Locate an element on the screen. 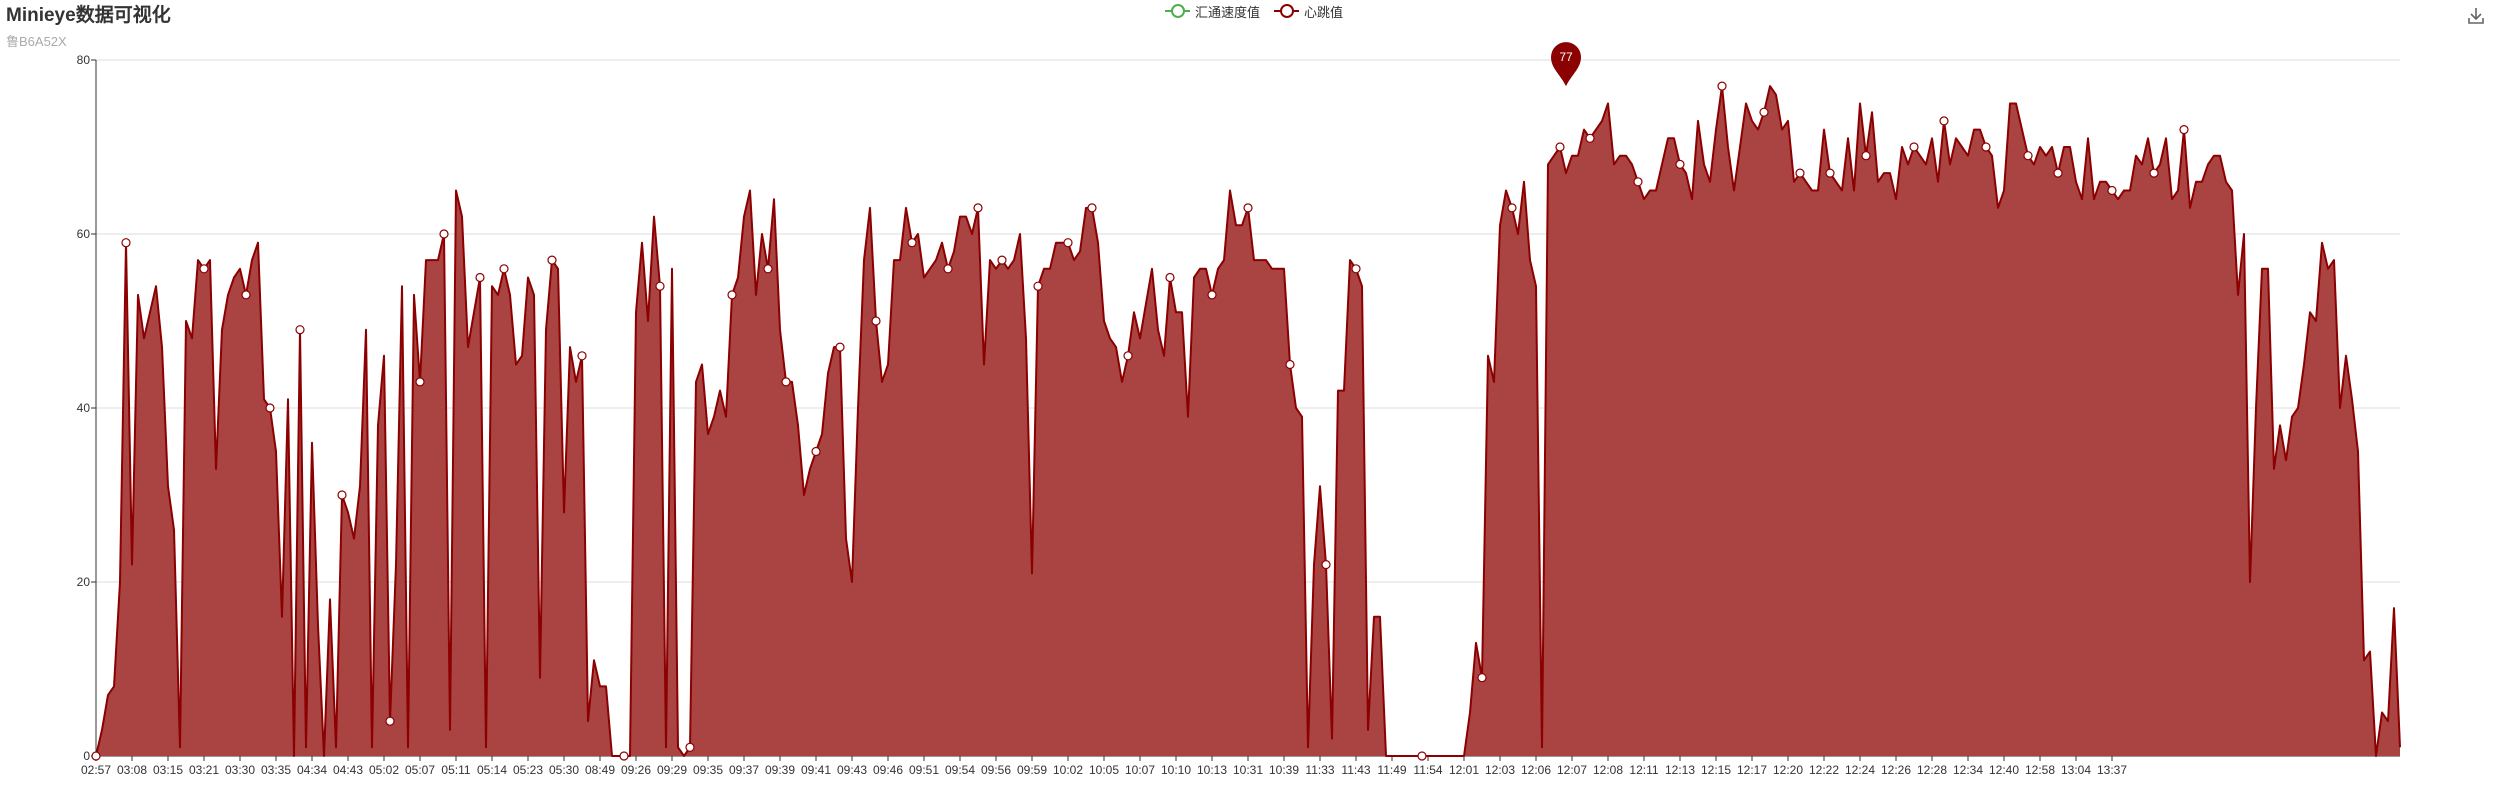  x-tick-label: 09:35 is located at coordinates (708, 770).